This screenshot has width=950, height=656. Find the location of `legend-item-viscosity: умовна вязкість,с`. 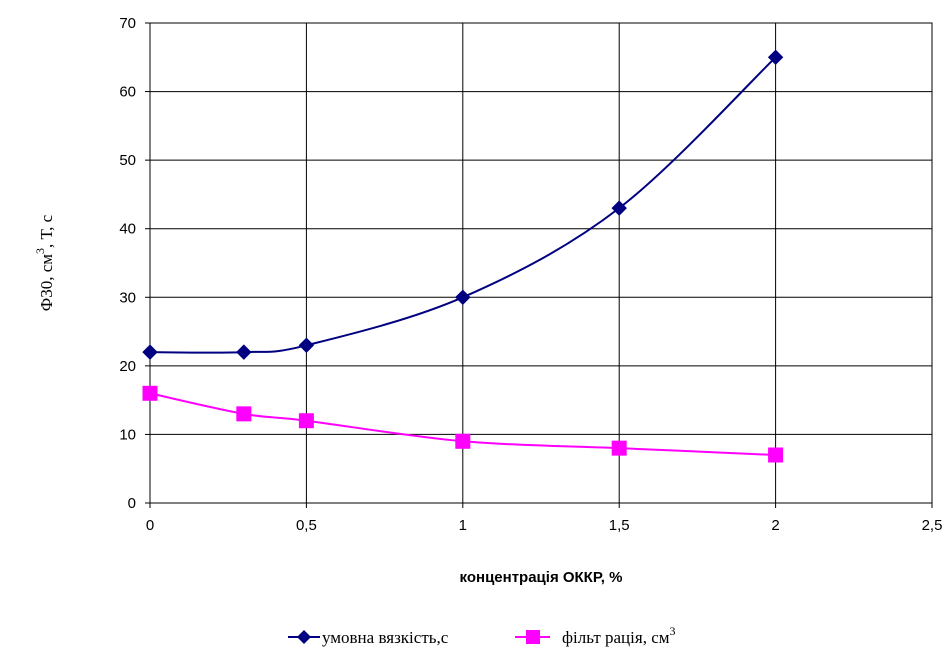

legend-item-viscosity: умовна вязкість,с is located at coordinates (368, 637).